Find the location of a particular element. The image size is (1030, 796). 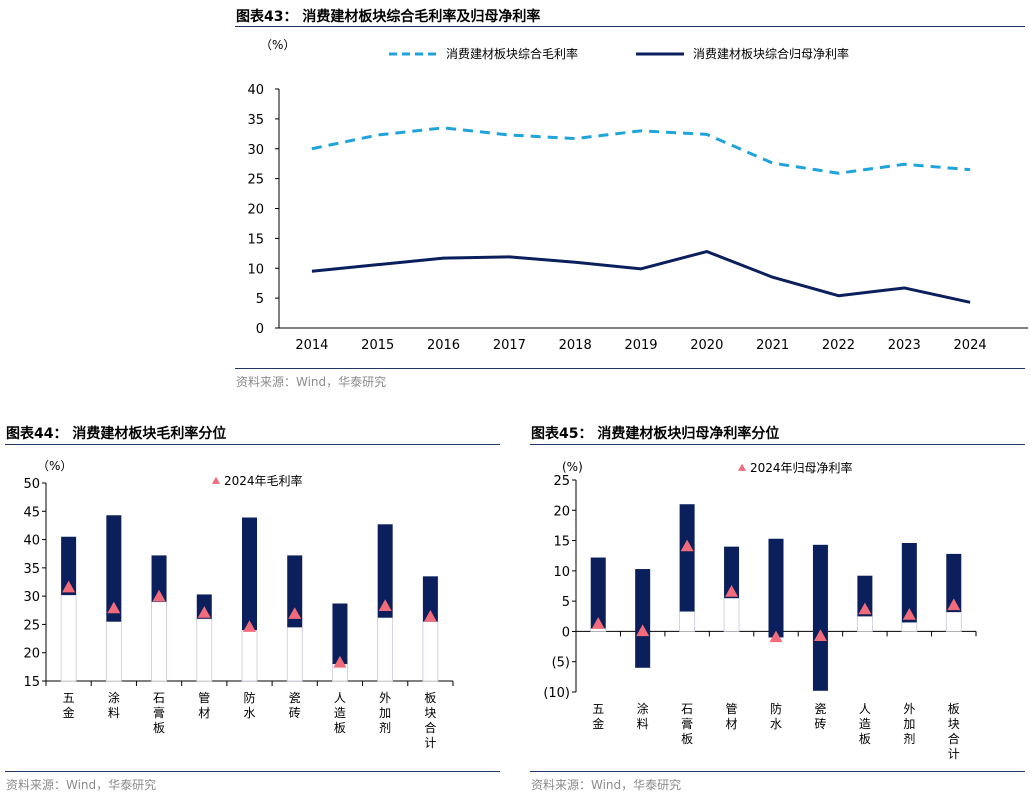

chart2-y-tick-label: 50 is located at coordinates (31, 484).